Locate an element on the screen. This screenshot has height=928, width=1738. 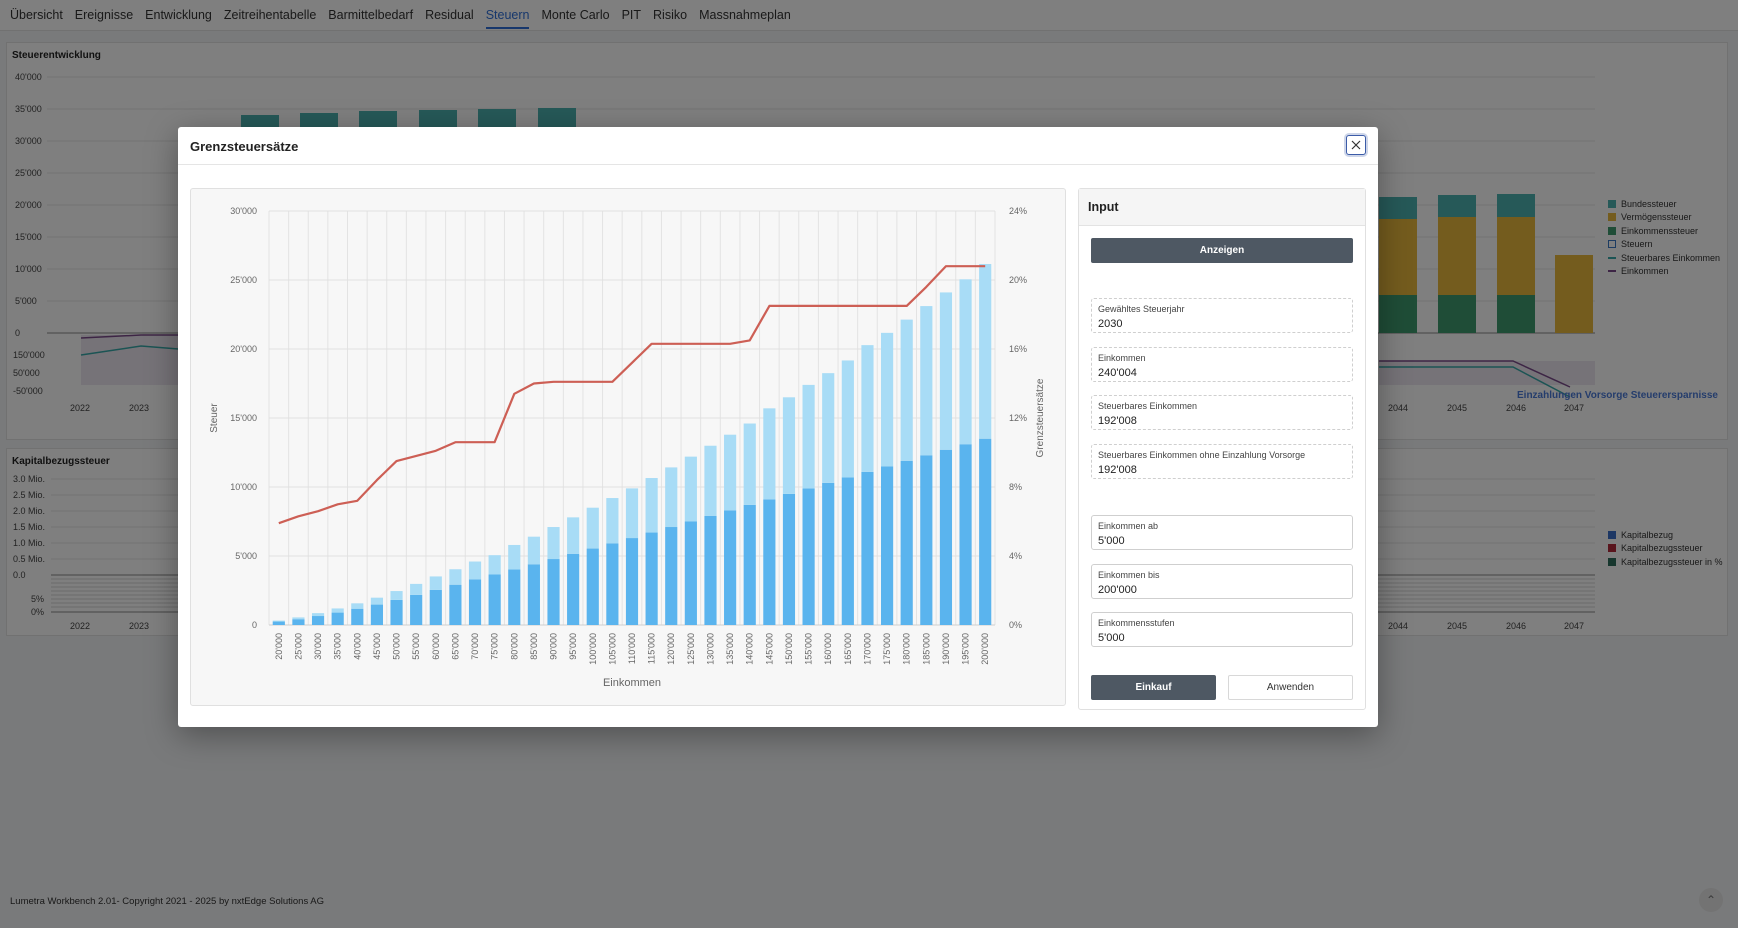
marginal-rate-line is located at coordinates (632, 395).